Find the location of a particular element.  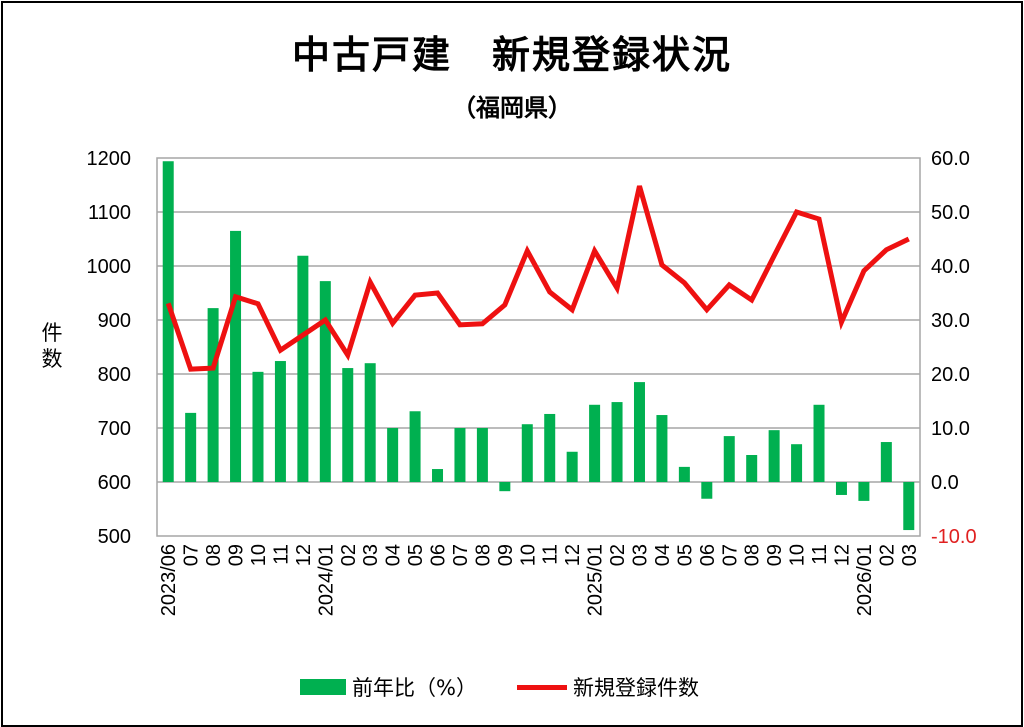

y-axis-label: 件数 is located at coordinates (52, 346).